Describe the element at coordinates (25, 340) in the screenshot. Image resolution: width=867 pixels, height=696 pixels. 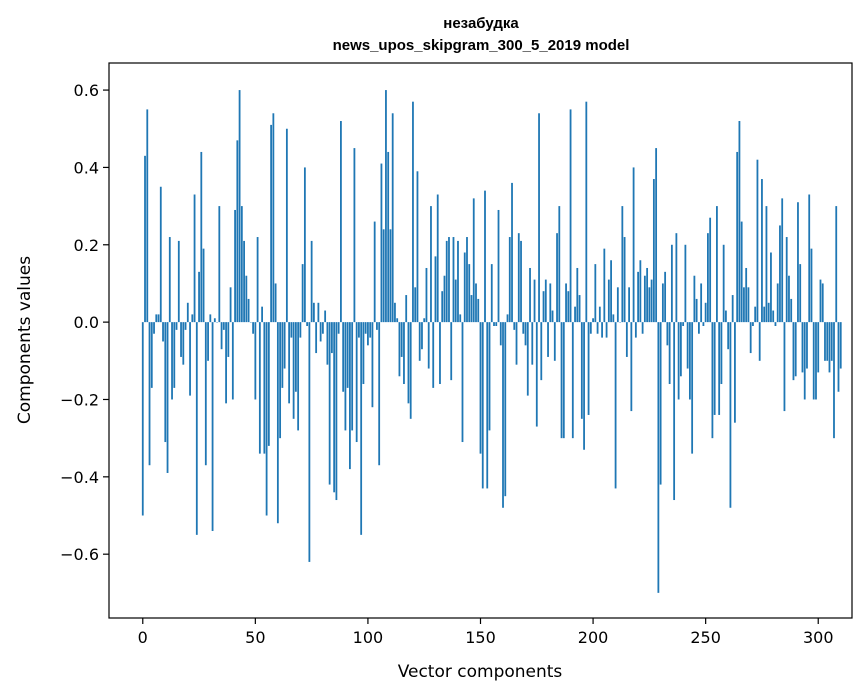
I see `y-axis-label: Components values` at that location.